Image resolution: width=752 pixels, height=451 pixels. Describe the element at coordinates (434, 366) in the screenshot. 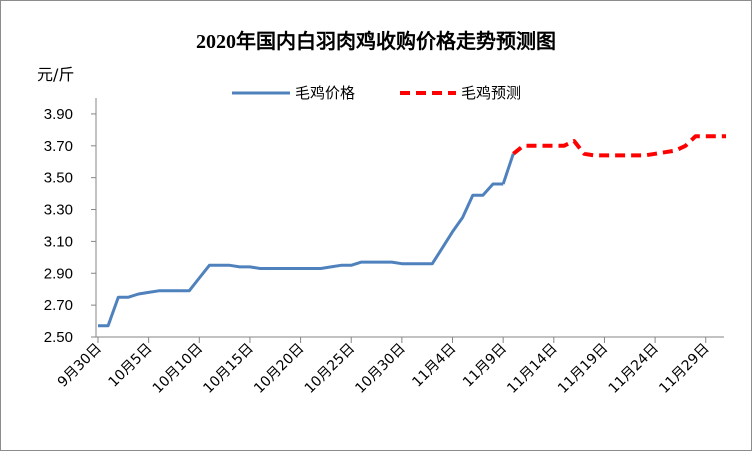

I see `x-tick-label: 11月4日` at that location.